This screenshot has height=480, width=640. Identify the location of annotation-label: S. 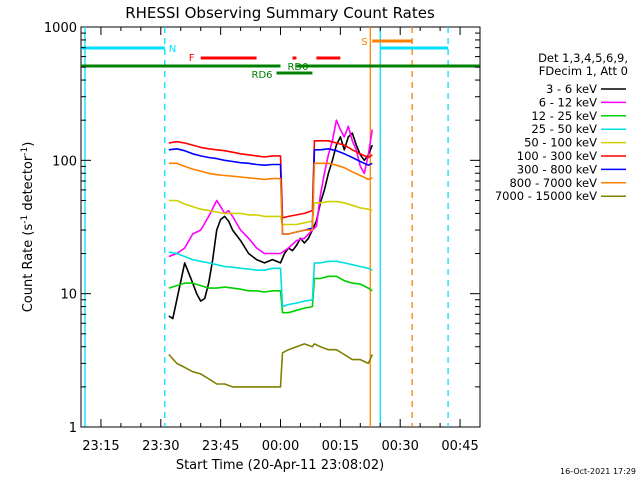
(364, 42).